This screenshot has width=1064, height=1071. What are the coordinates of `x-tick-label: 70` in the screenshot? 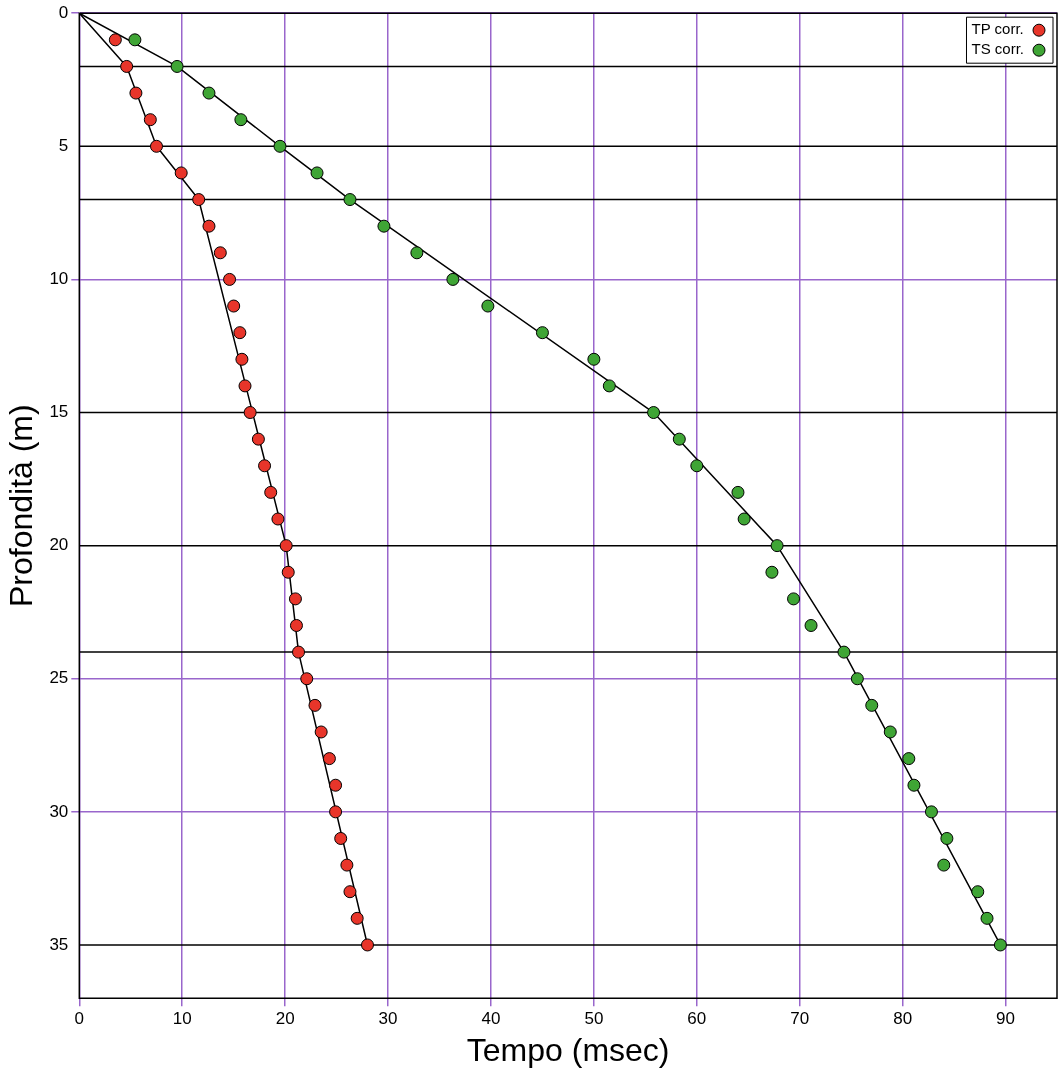 It's located at (800, 1019).